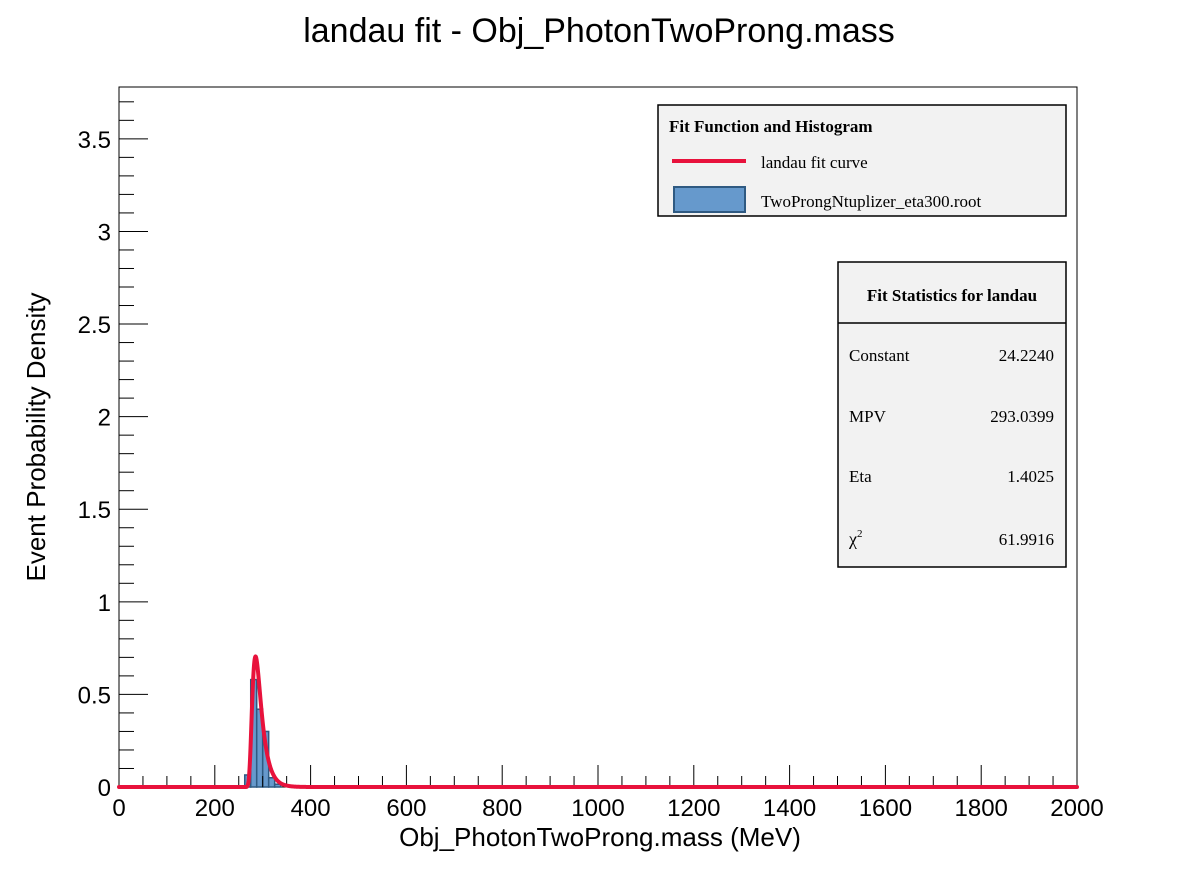 Image resolution: width=1198 pixels, height=875 pixels. What do you see at coordinates (94, 510) in the screenshot?
I see `y-tick-label: 1.5` at bounding box center [94, 510].